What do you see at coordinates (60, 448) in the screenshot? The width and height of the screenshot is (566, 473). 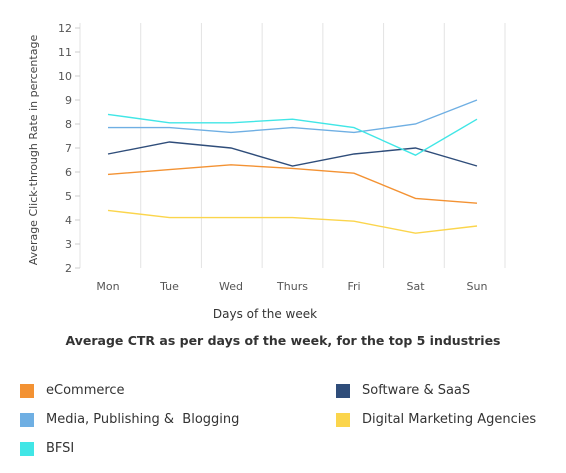 I see `legend-label: BFSI` at bounding box center [60, 448].